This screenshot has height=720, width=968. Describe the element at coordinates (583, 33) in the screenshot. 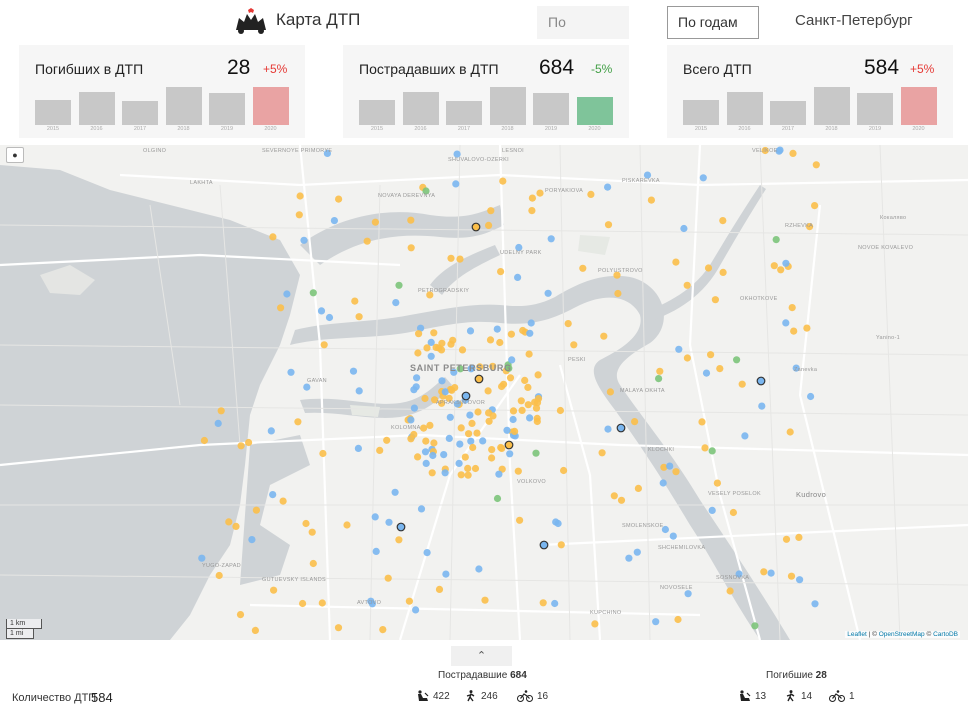

I see `filter-by-month-button: По месяцам` at that location.